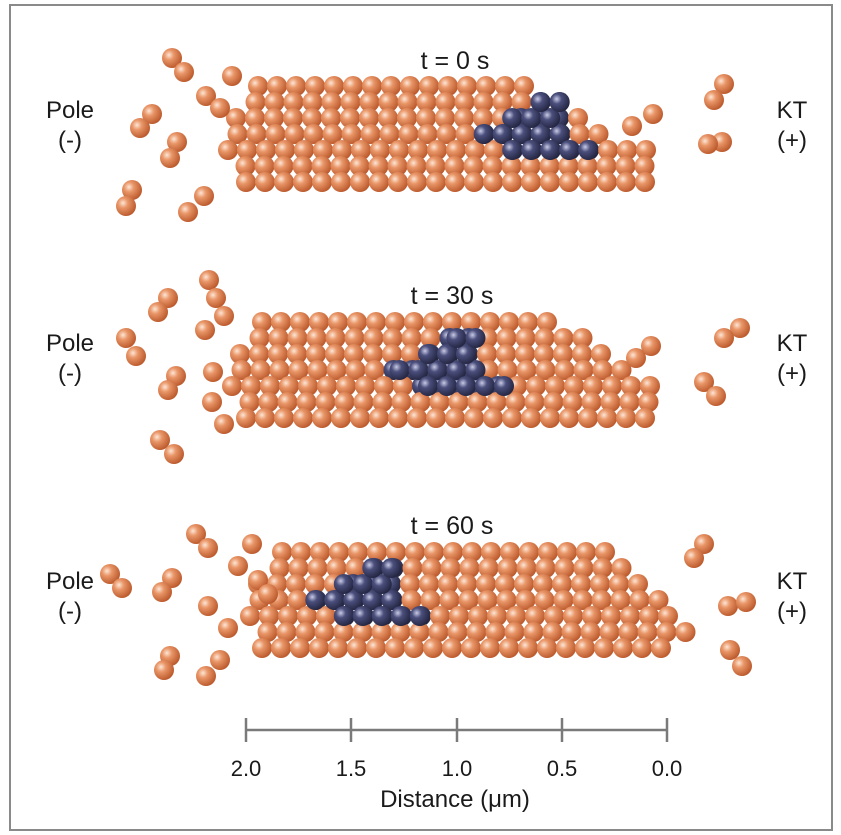 Image resolution: width=841 pixels, height=835 pixels. Describe the element at coordinates (70, 343) in the screenshot. I see `pole-text: Pole` at that location.